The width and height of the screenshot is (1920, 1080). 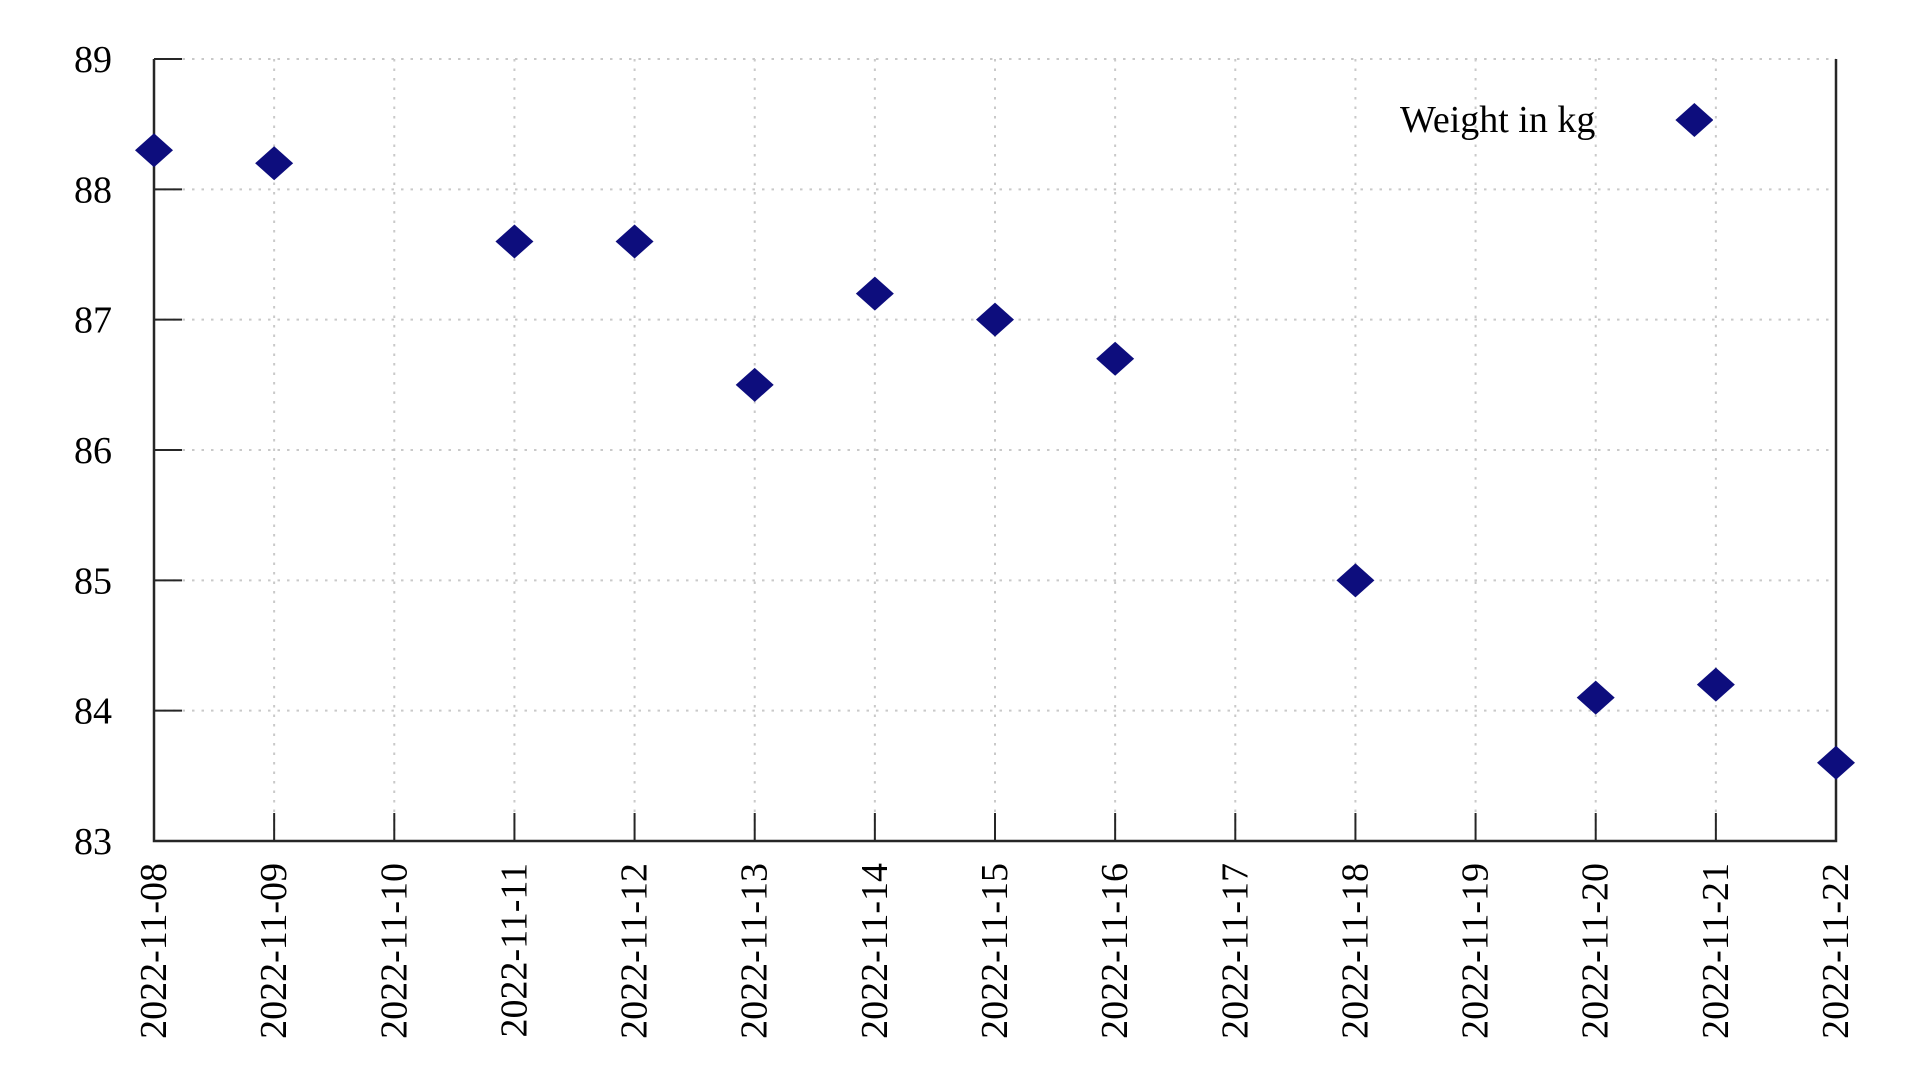 What do you see at coordinates (635, 951) in the screenshot?
I see `x-tick-label: 2022-11-12` at bounding box center [635, 951].